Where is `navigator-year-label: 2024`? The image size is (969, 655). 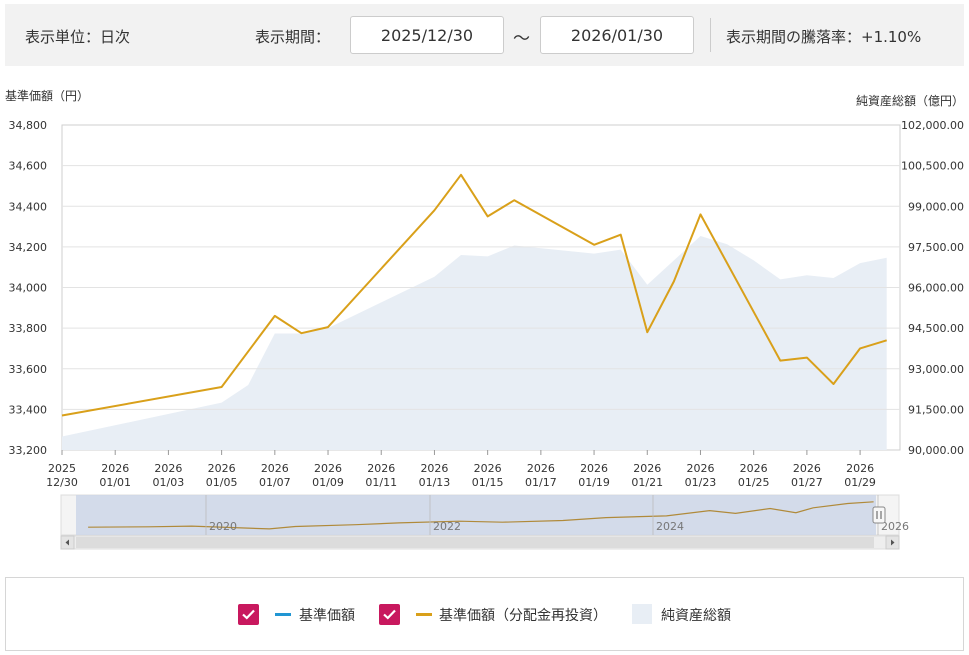
navigator-year-label: 2024 is located at coordinates (670, 526).